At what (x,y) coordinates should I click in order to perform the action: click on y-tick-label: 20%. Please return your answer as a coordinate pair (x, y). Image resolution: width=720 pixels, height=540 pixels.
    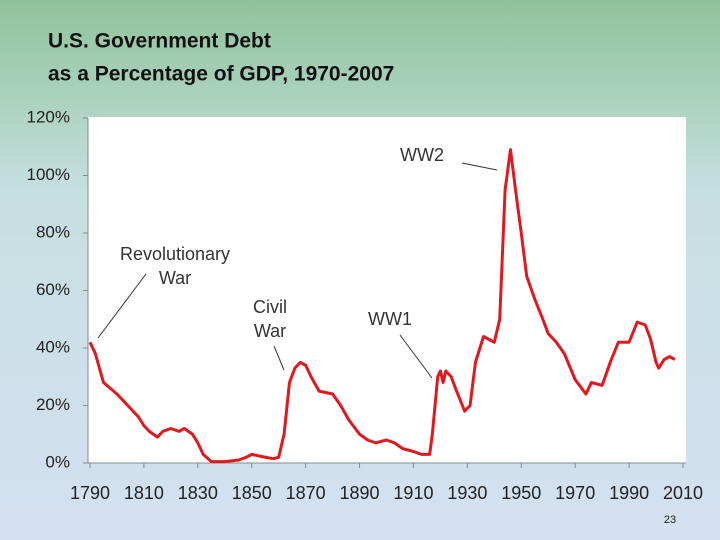
    Looking at the image, I should click on (53, 404).